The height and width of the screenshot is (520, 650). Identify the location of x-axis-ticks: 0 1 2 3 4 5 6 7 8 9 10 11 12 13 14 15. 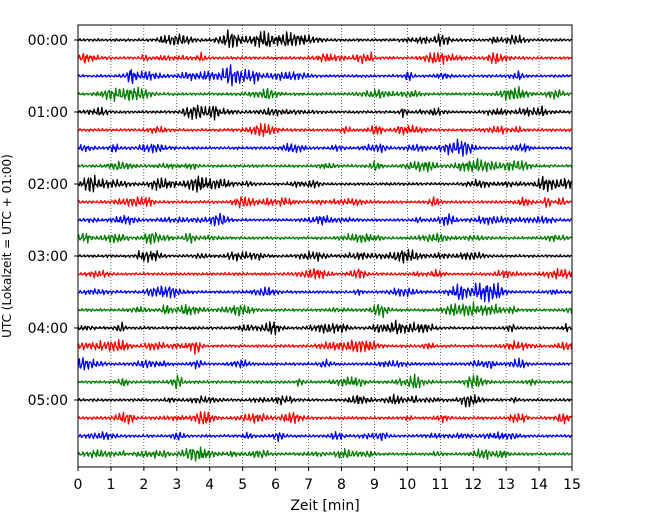
(327, 480).